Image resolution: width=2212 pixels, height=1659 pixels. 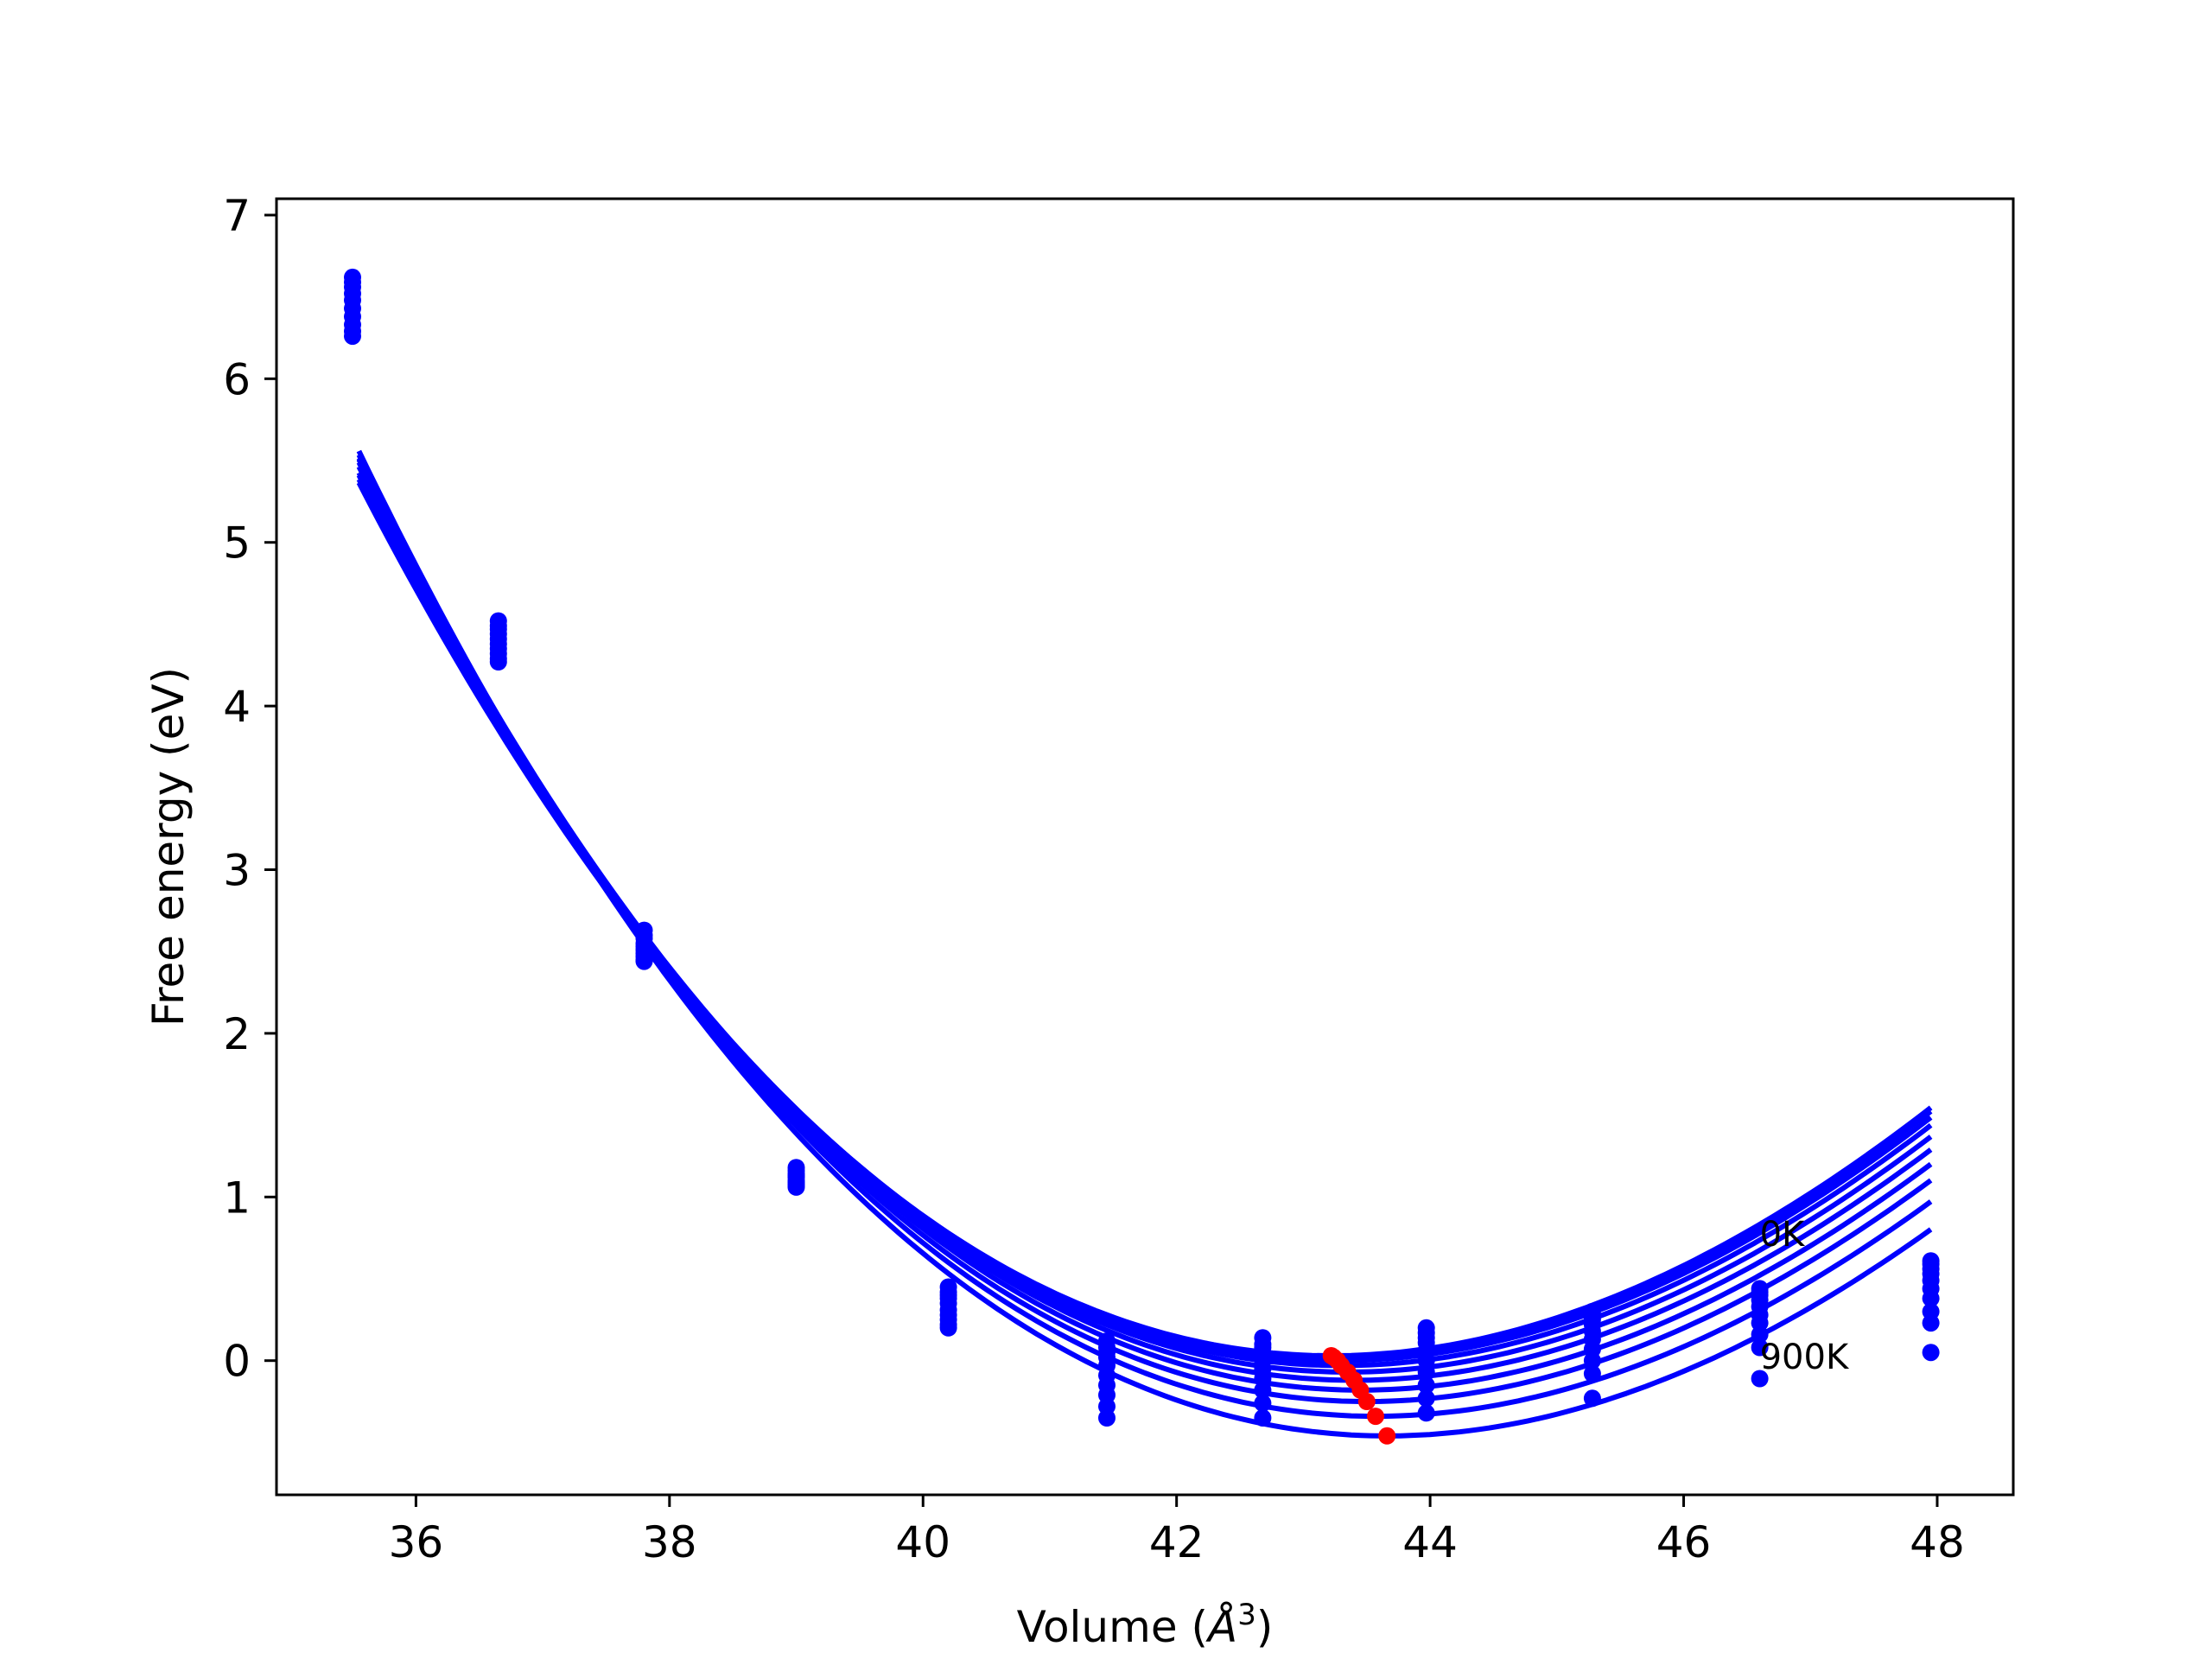 I want to click on x-axis-label-text: Volume (, so click(x=1112, y=1627).